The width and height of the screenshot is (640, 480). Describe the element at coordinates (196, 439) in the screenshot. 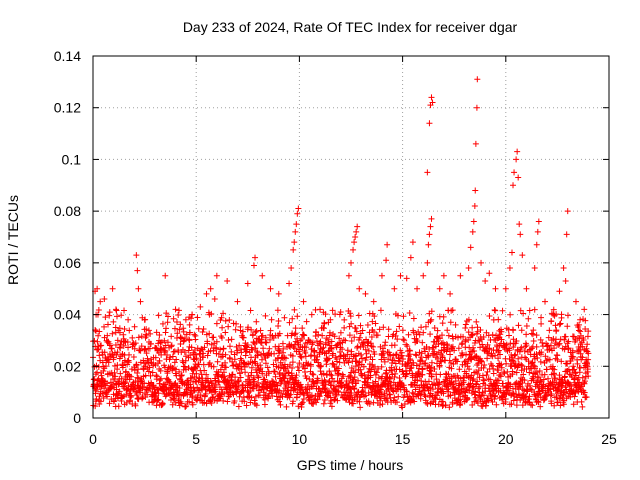

I see `x-tick-label: 5` at that location.